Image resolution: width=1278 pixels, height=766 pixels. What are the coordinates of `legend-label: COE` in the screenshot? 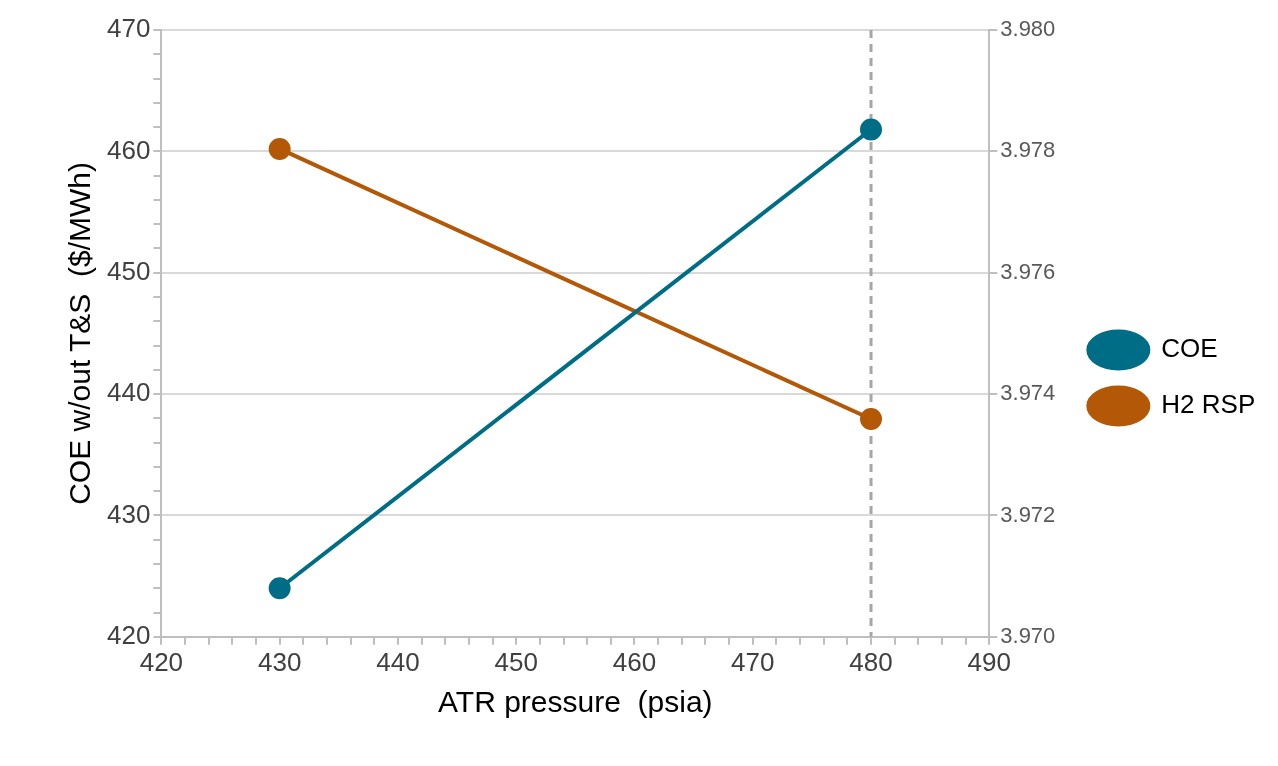 It's located at (1189, 348).